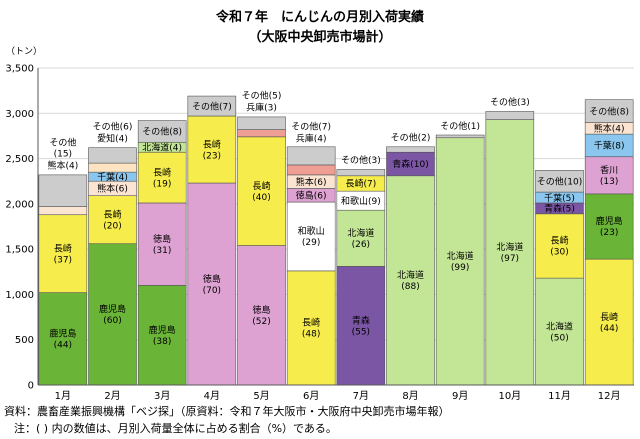 The height and width of the screenshot is (439, 640). What do you see at coordinates (261, 108) in the screenshot?
I see `data-label: 兵庫(3)` at bounding box center [261, 108].